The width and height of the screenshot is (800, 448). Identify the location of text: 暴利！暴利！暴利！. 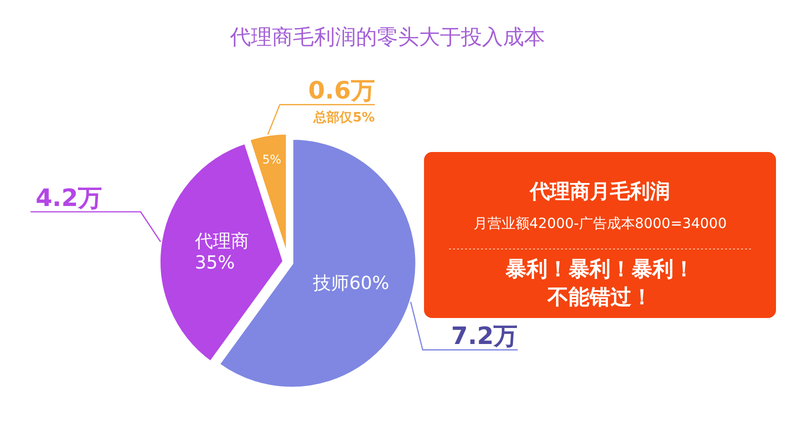
(599, 269).